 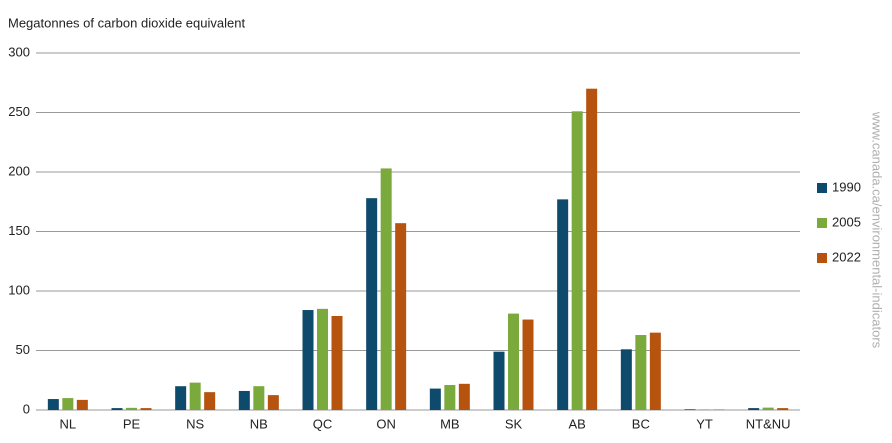 What do you see at coordinates (19, 230) in the screenshot?
I see `y-tick-label: 150` at bounding box center [19, 230].